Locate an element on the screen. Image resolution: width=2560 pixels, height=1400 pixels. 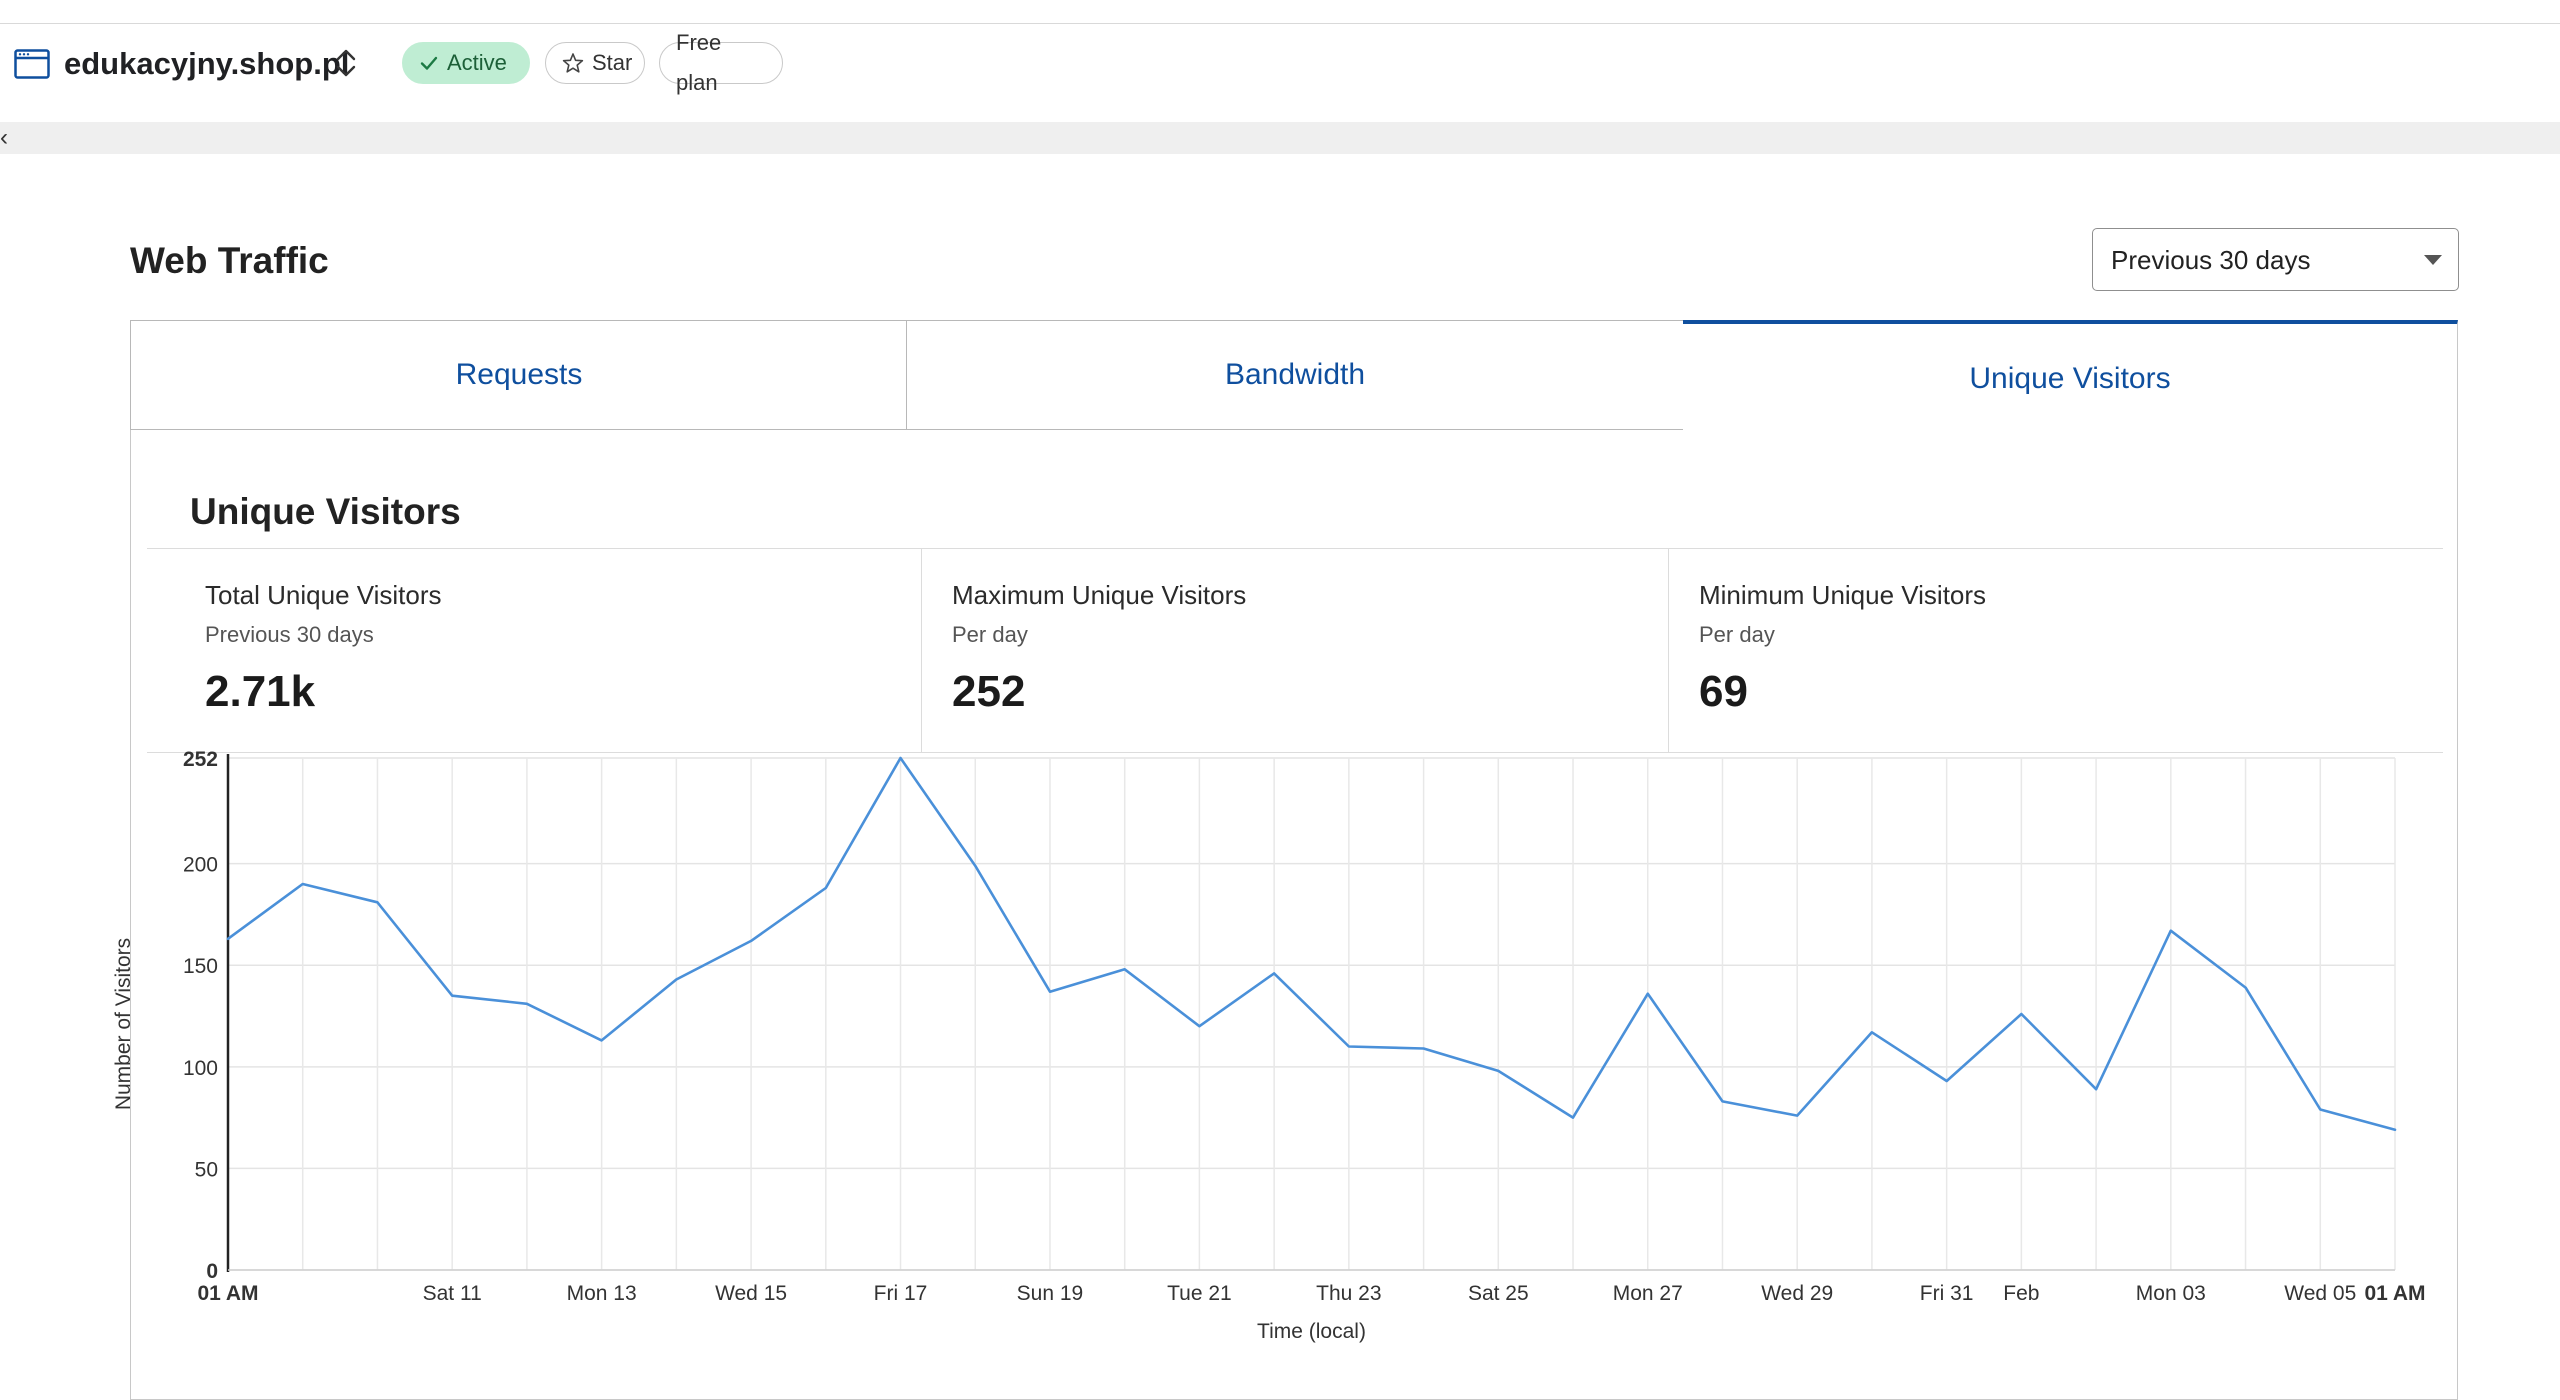
star-outline-icon is located at coordinates (573, 63).